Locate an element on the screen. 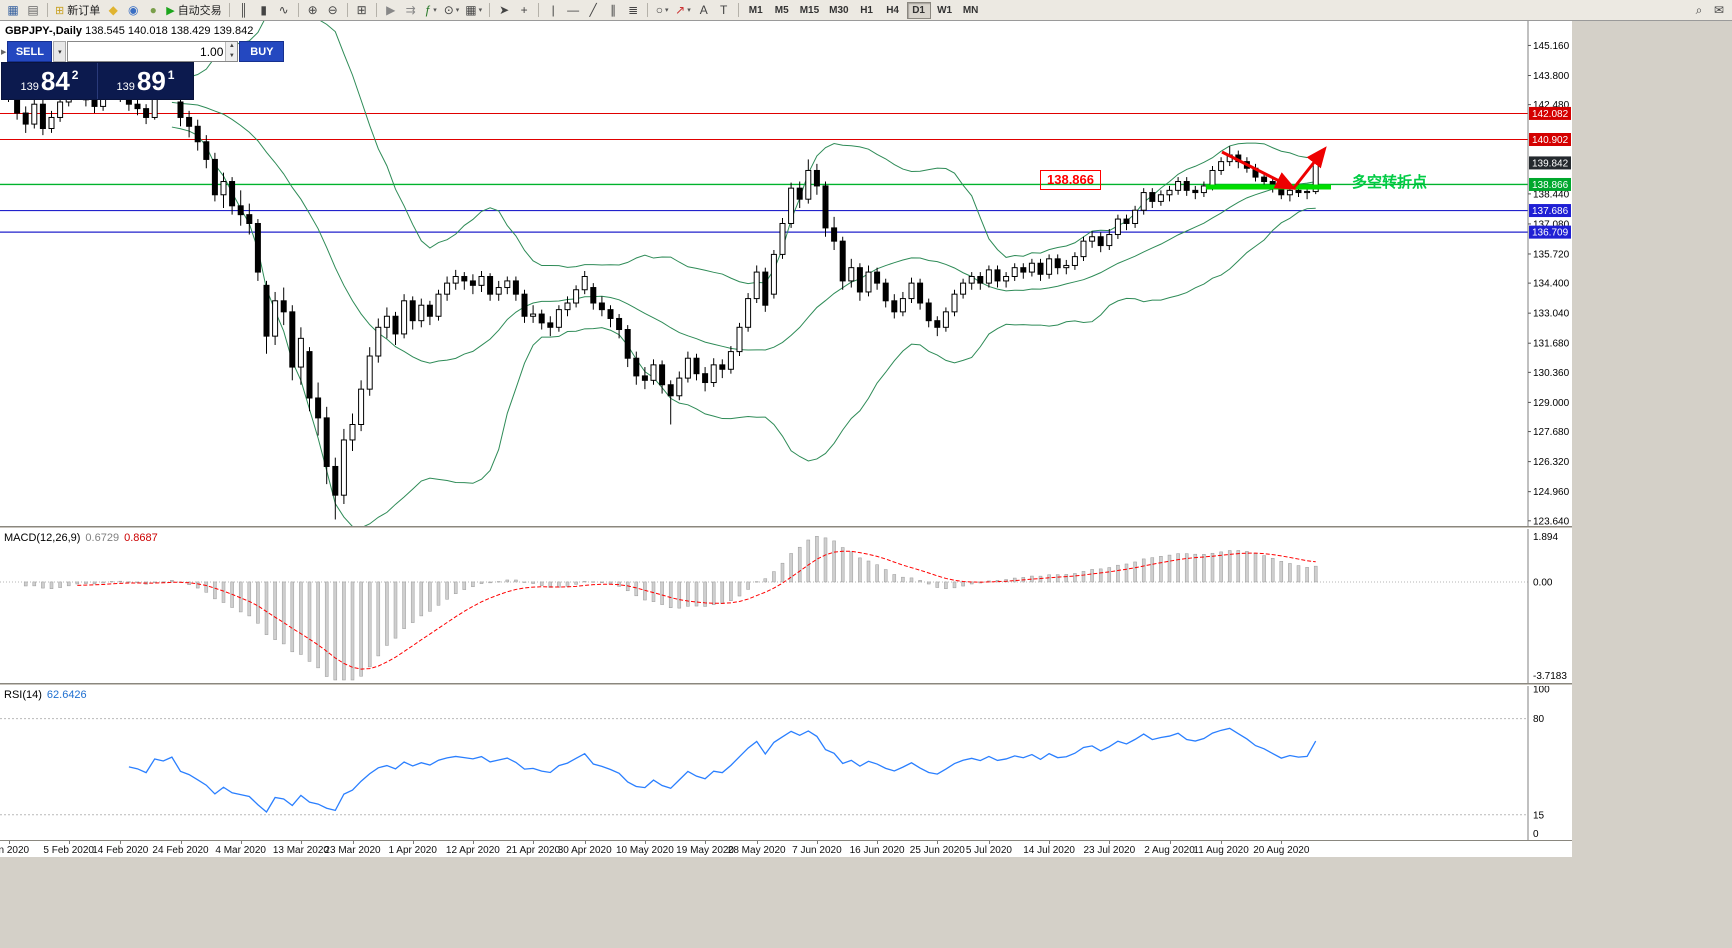 The height and width of the screenshot is (948, 1732). timeframe-m15-button: M15 is located at coordinates (809, 10).